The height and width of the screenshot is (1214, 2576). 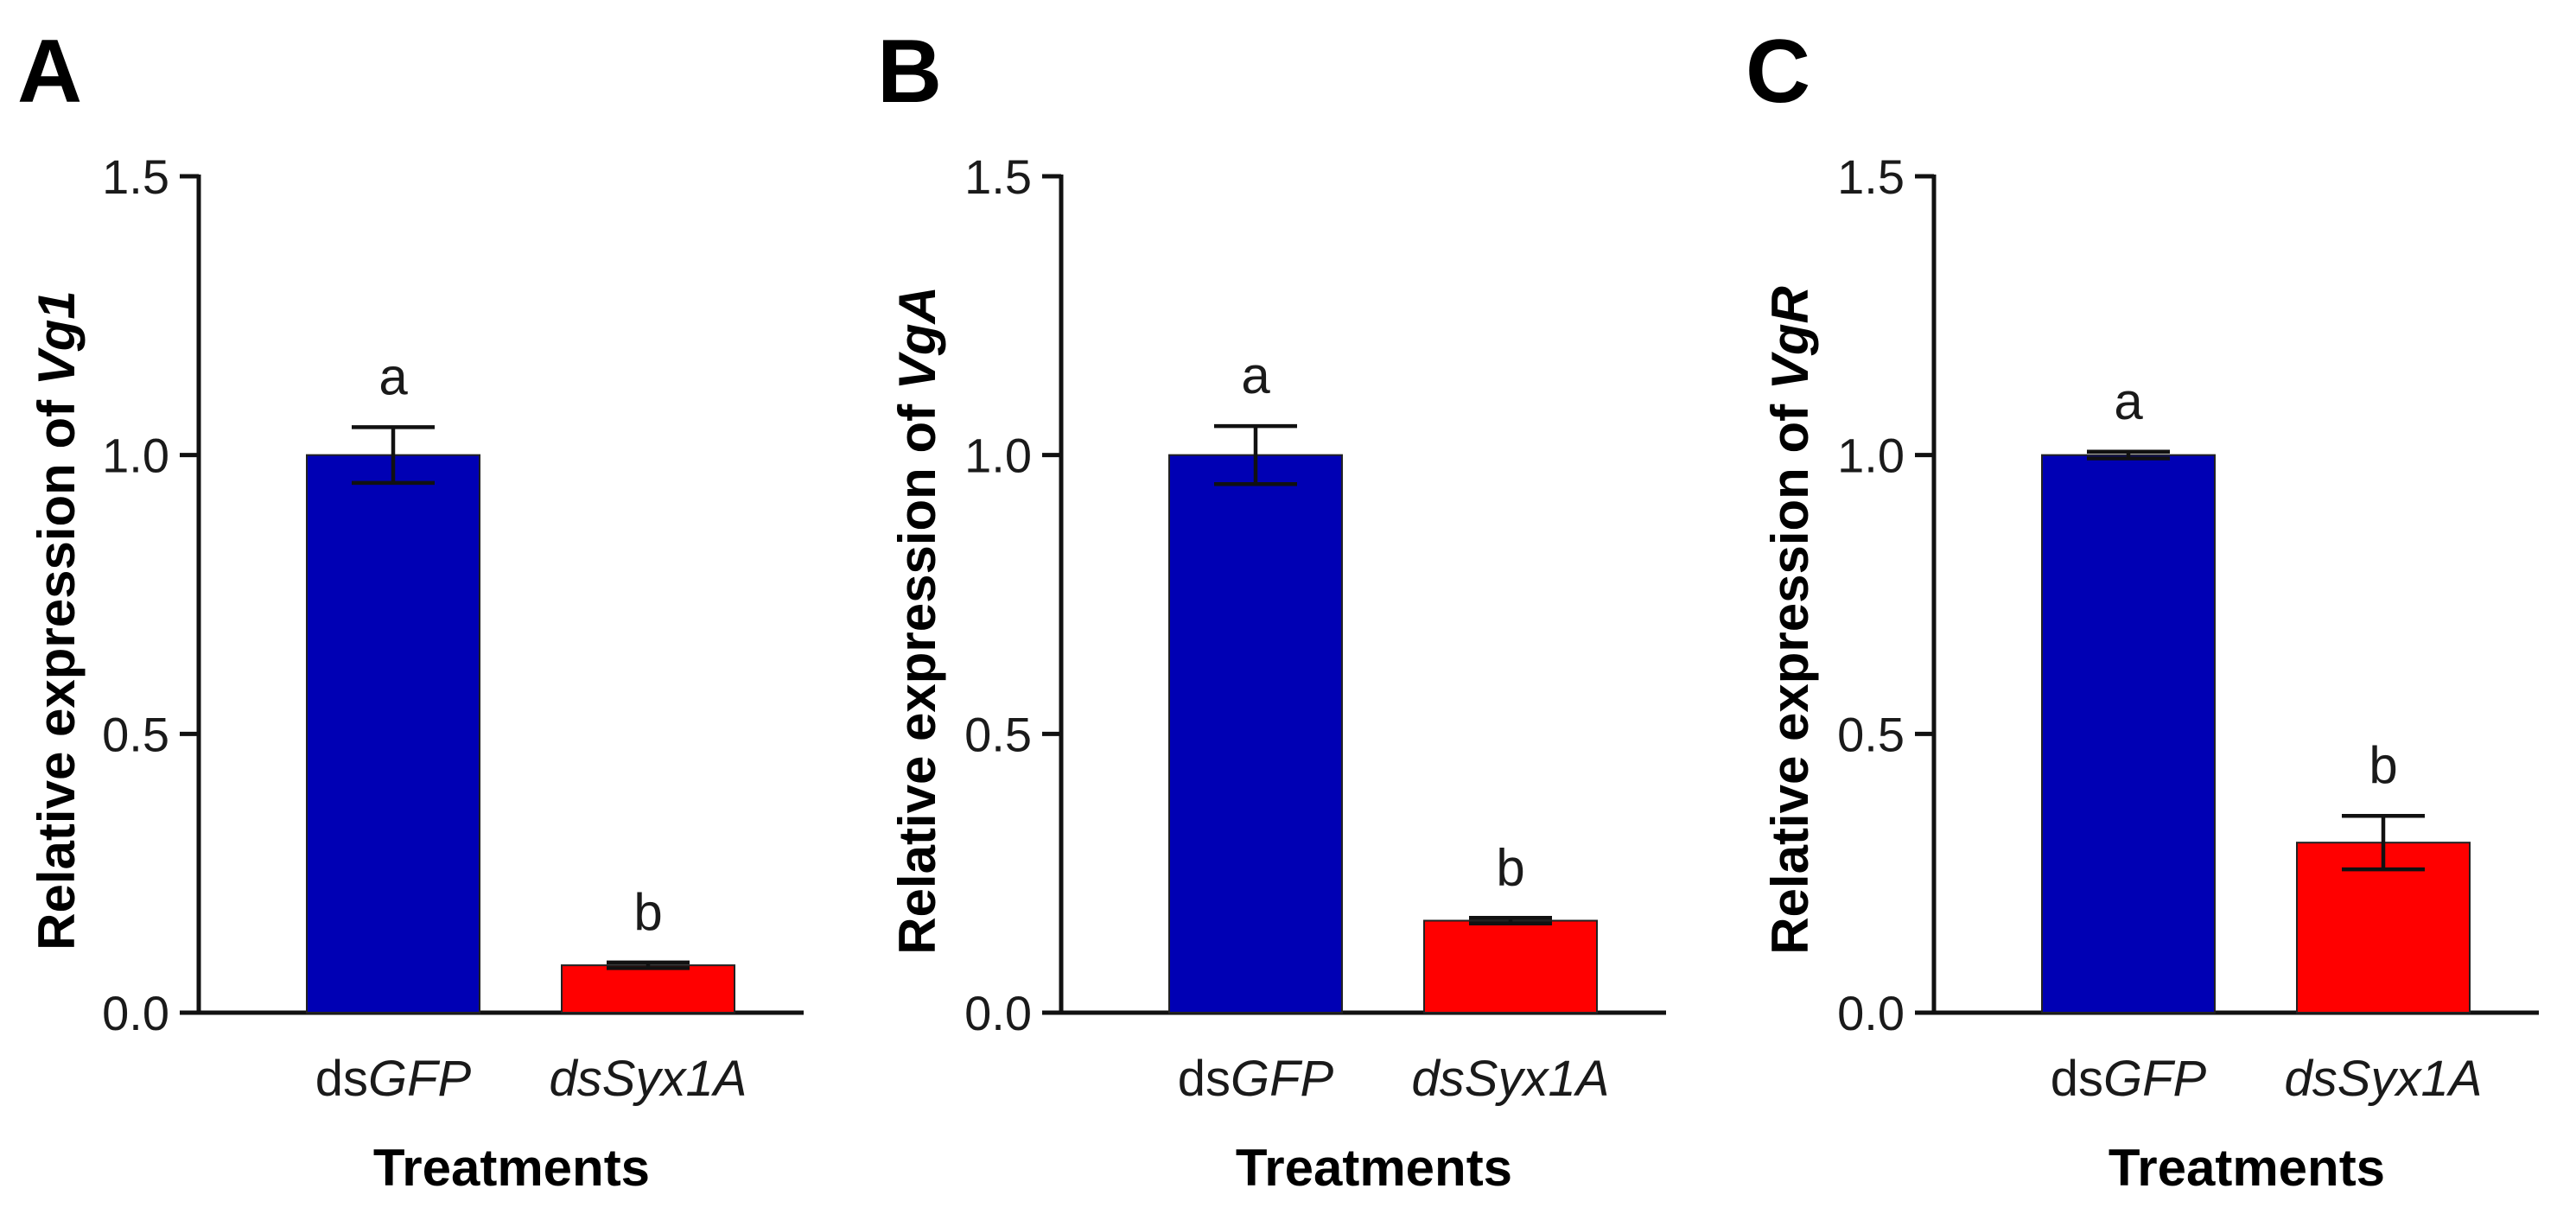 I want to click on y-axis-title-gene: VgR, so click(x=1790, y=338).